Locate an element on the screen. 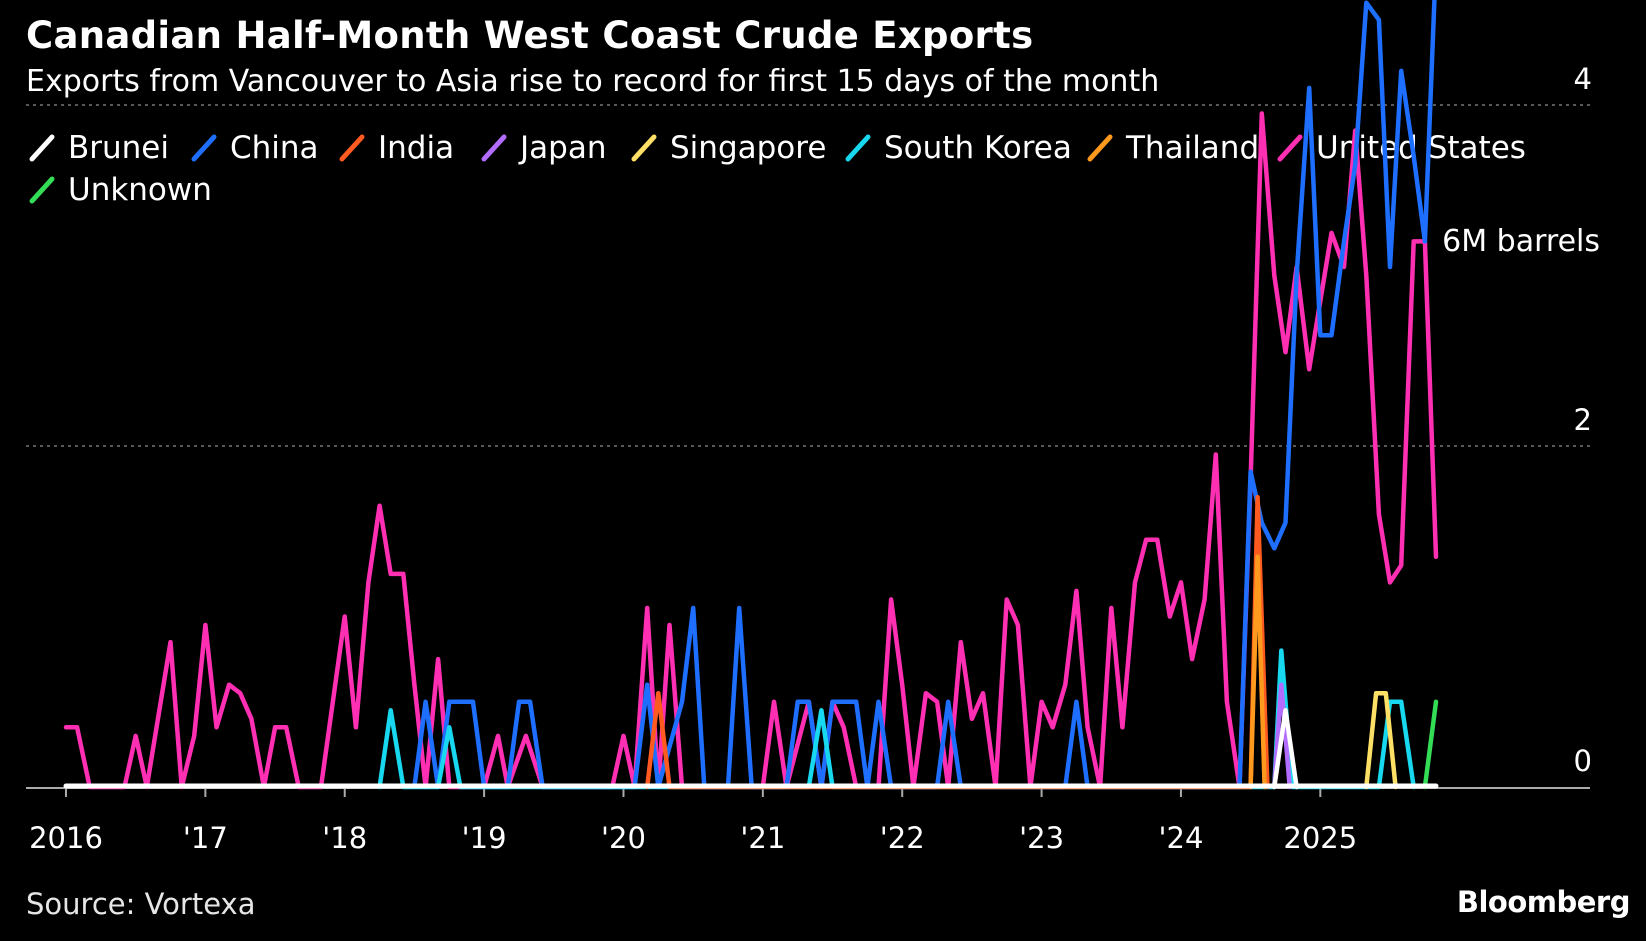 Image resolution: width=1646 pixels, height=941 pixels. legend-label: Brunei is located at coordinates (118, 148).